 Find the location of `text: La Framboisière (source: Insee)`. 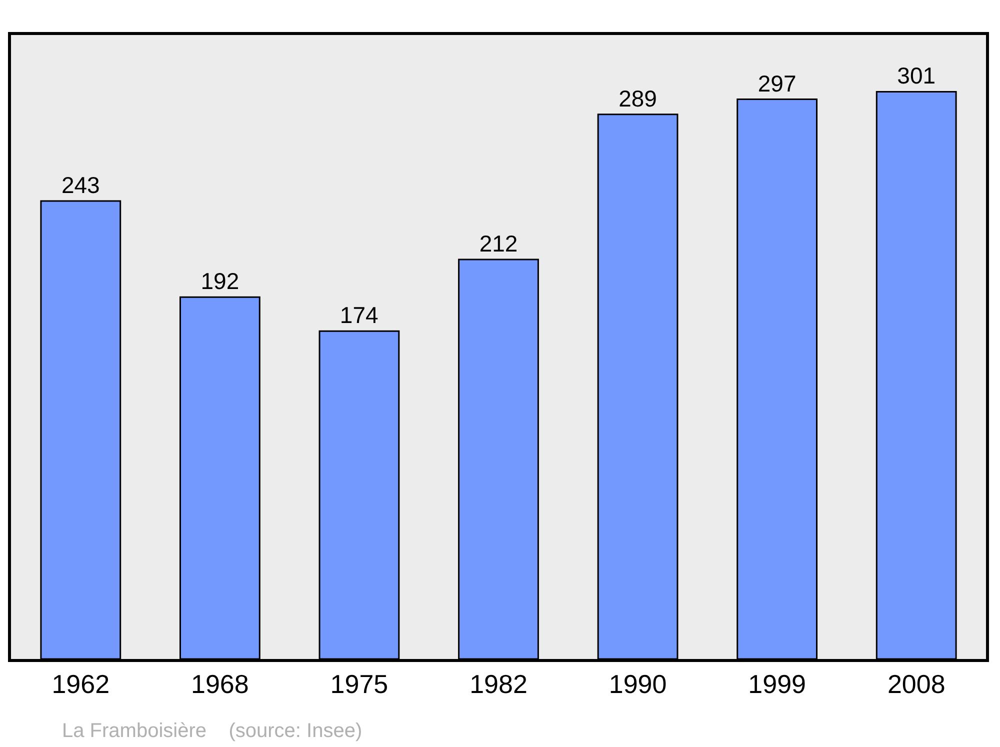

text: La Framboisière (source: Insee) is located at coordinates (212, 731).